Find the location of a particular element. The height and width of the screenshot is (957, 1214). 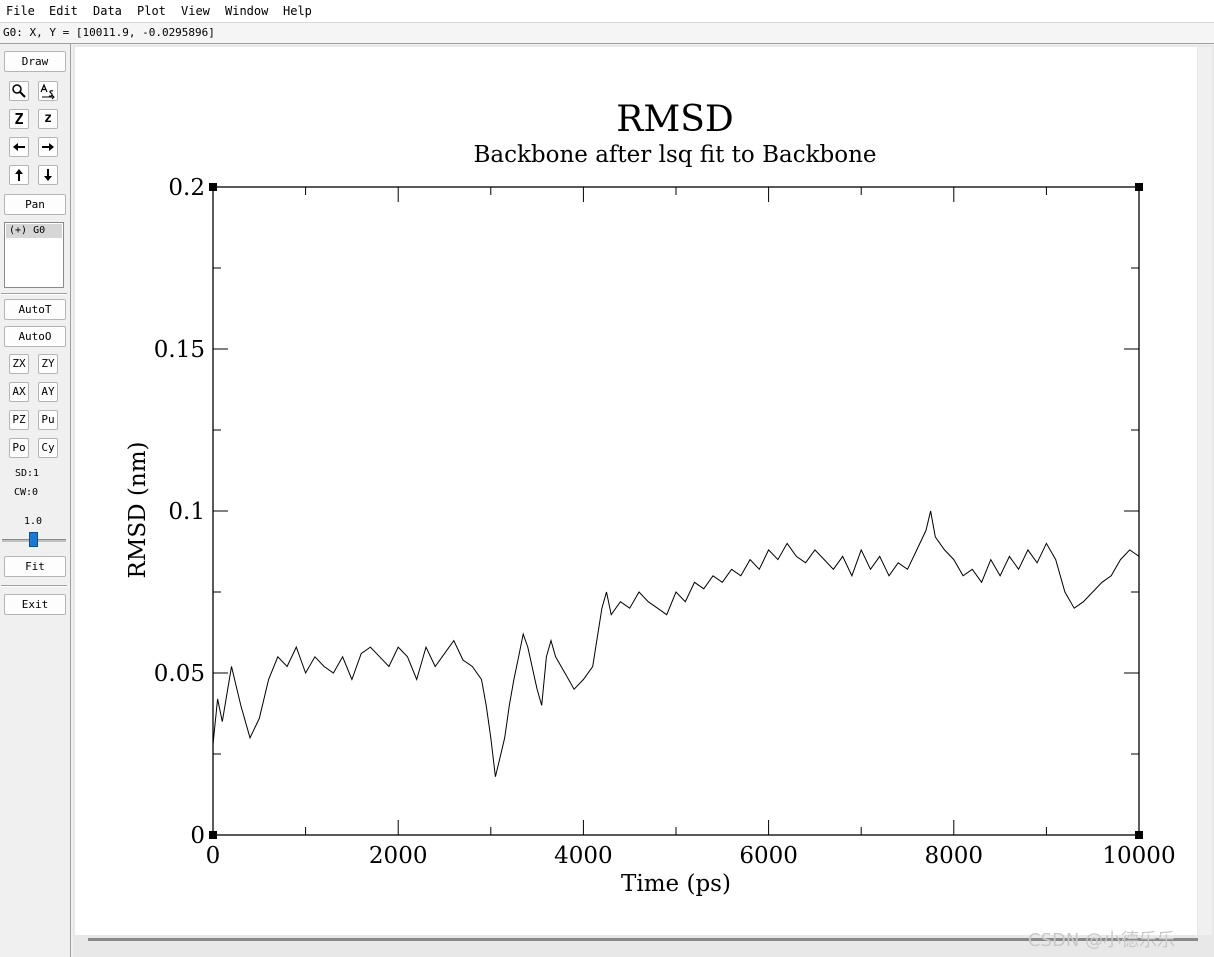

autoo-button: AutoO is located at coordinates (35, 336).